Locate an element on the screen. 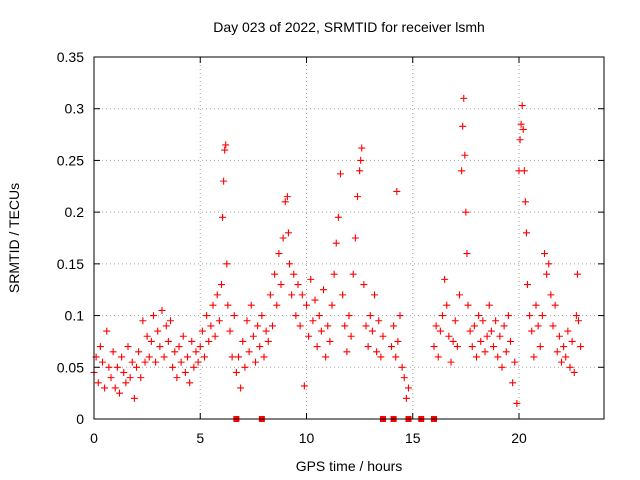 This screenshot has height=480, width=640. y-tick-label: 0.25 is located at coordinates (70, 160).